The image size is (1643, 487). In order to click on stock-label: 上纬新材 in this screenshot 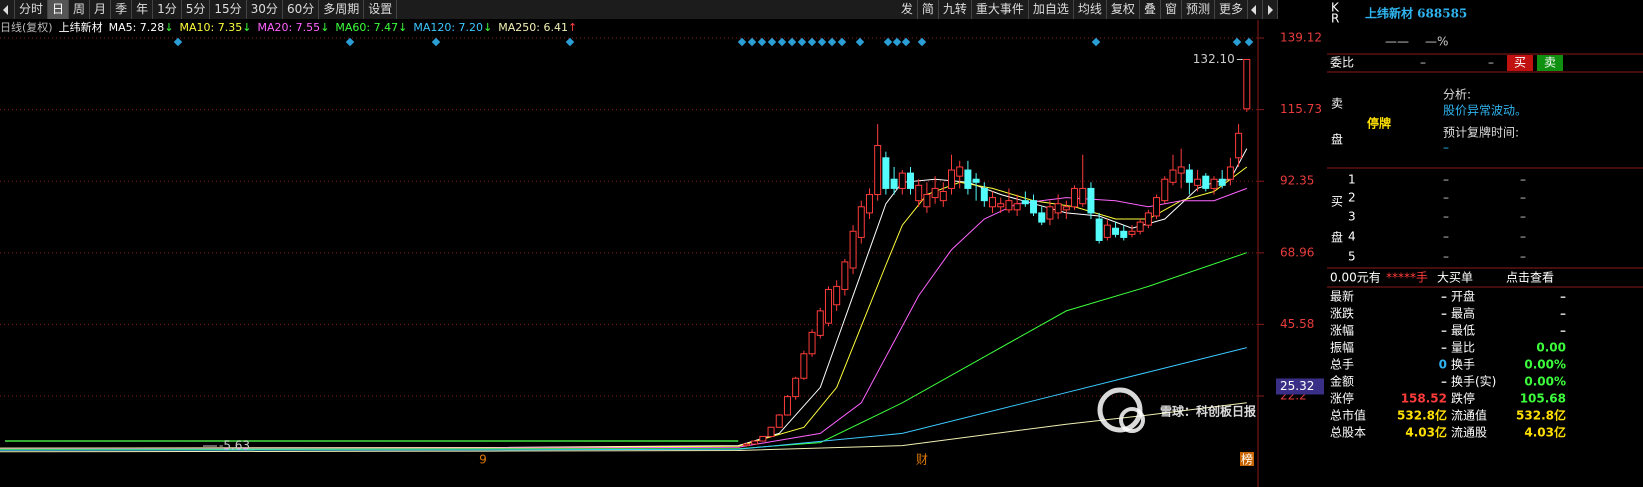, I will do `click(80, 27)`.